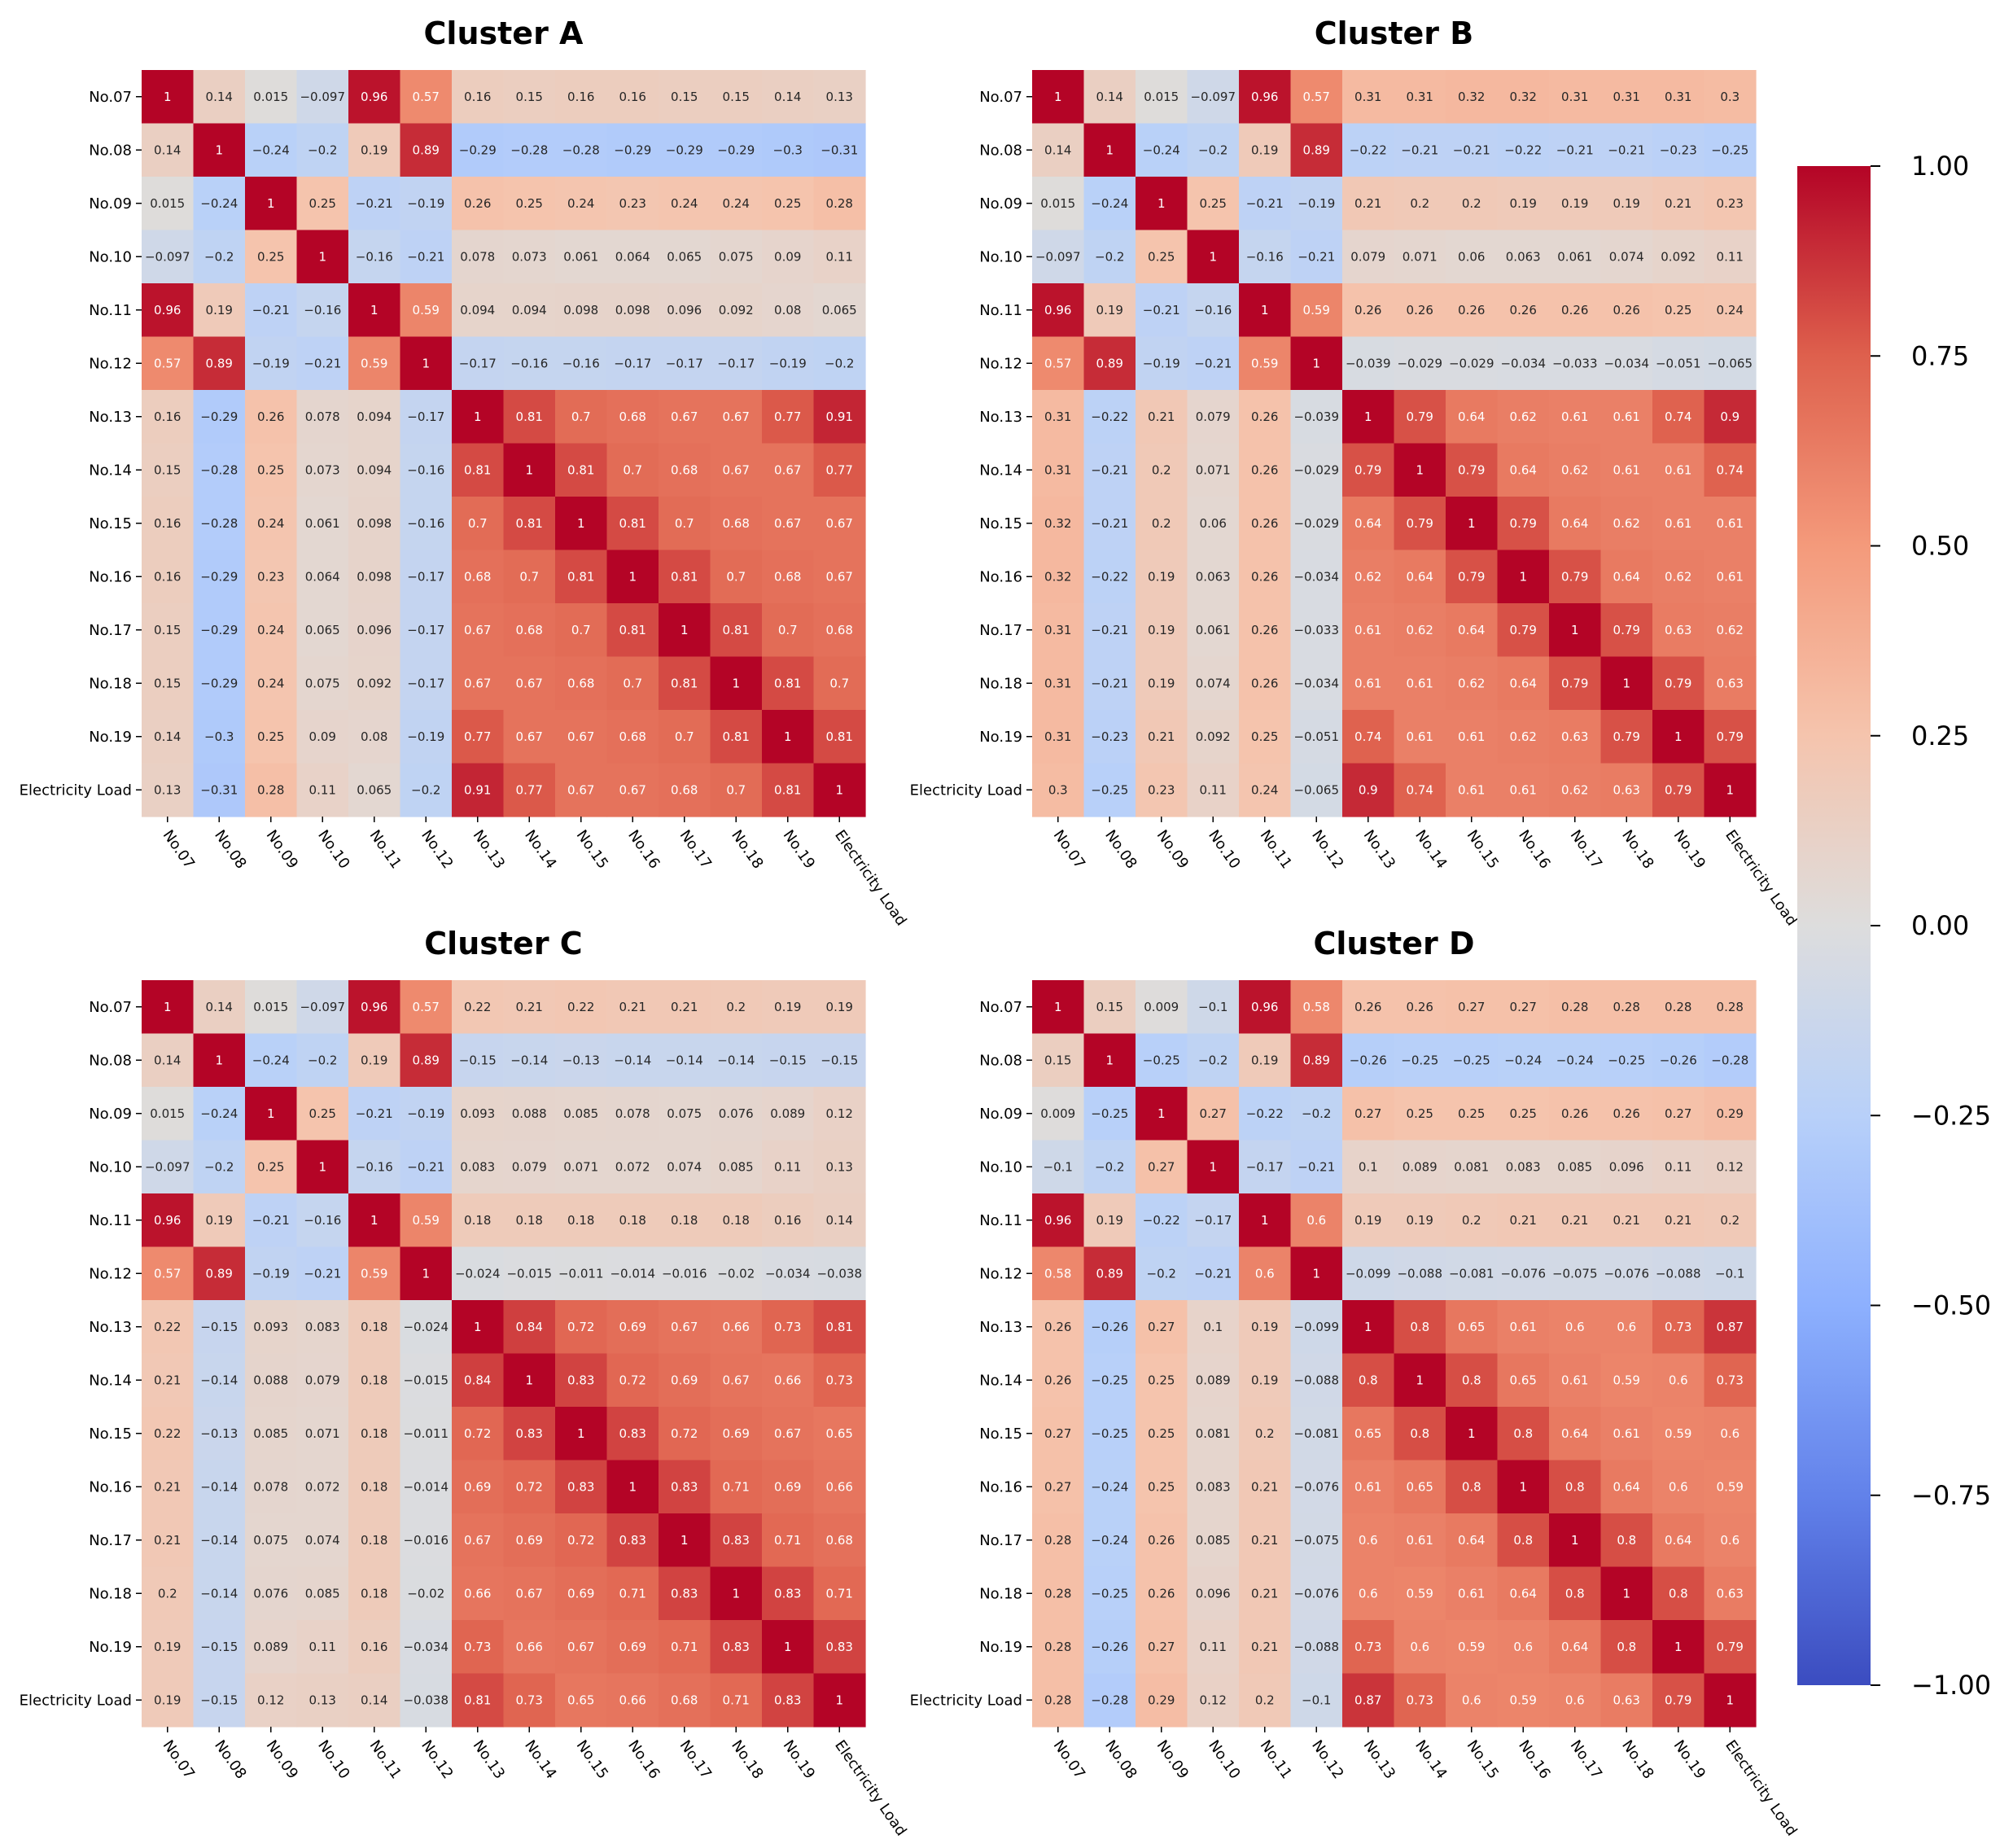  What do you see at coordinates (323, 469) in the screenshot?
I see `cell-value-label: 0.073` at bounding box center [323, 469].